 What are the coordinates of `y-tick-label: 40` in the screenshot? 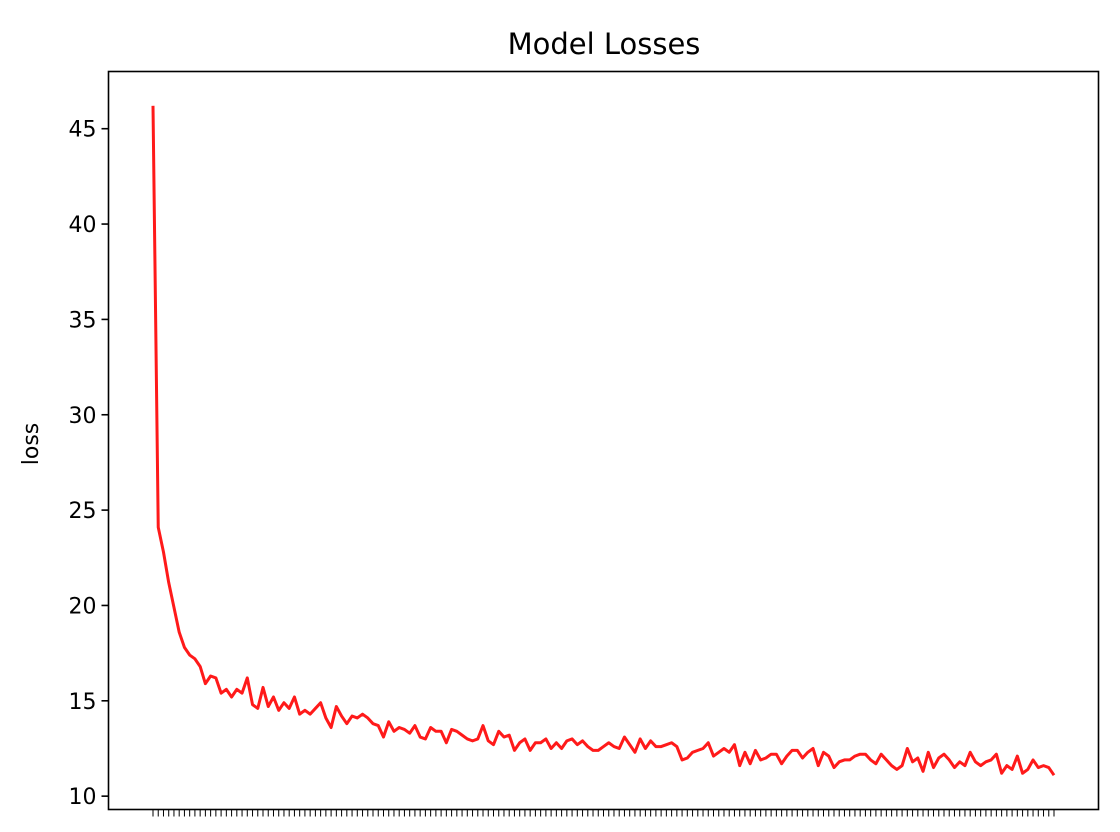 It's located at (83, 225).